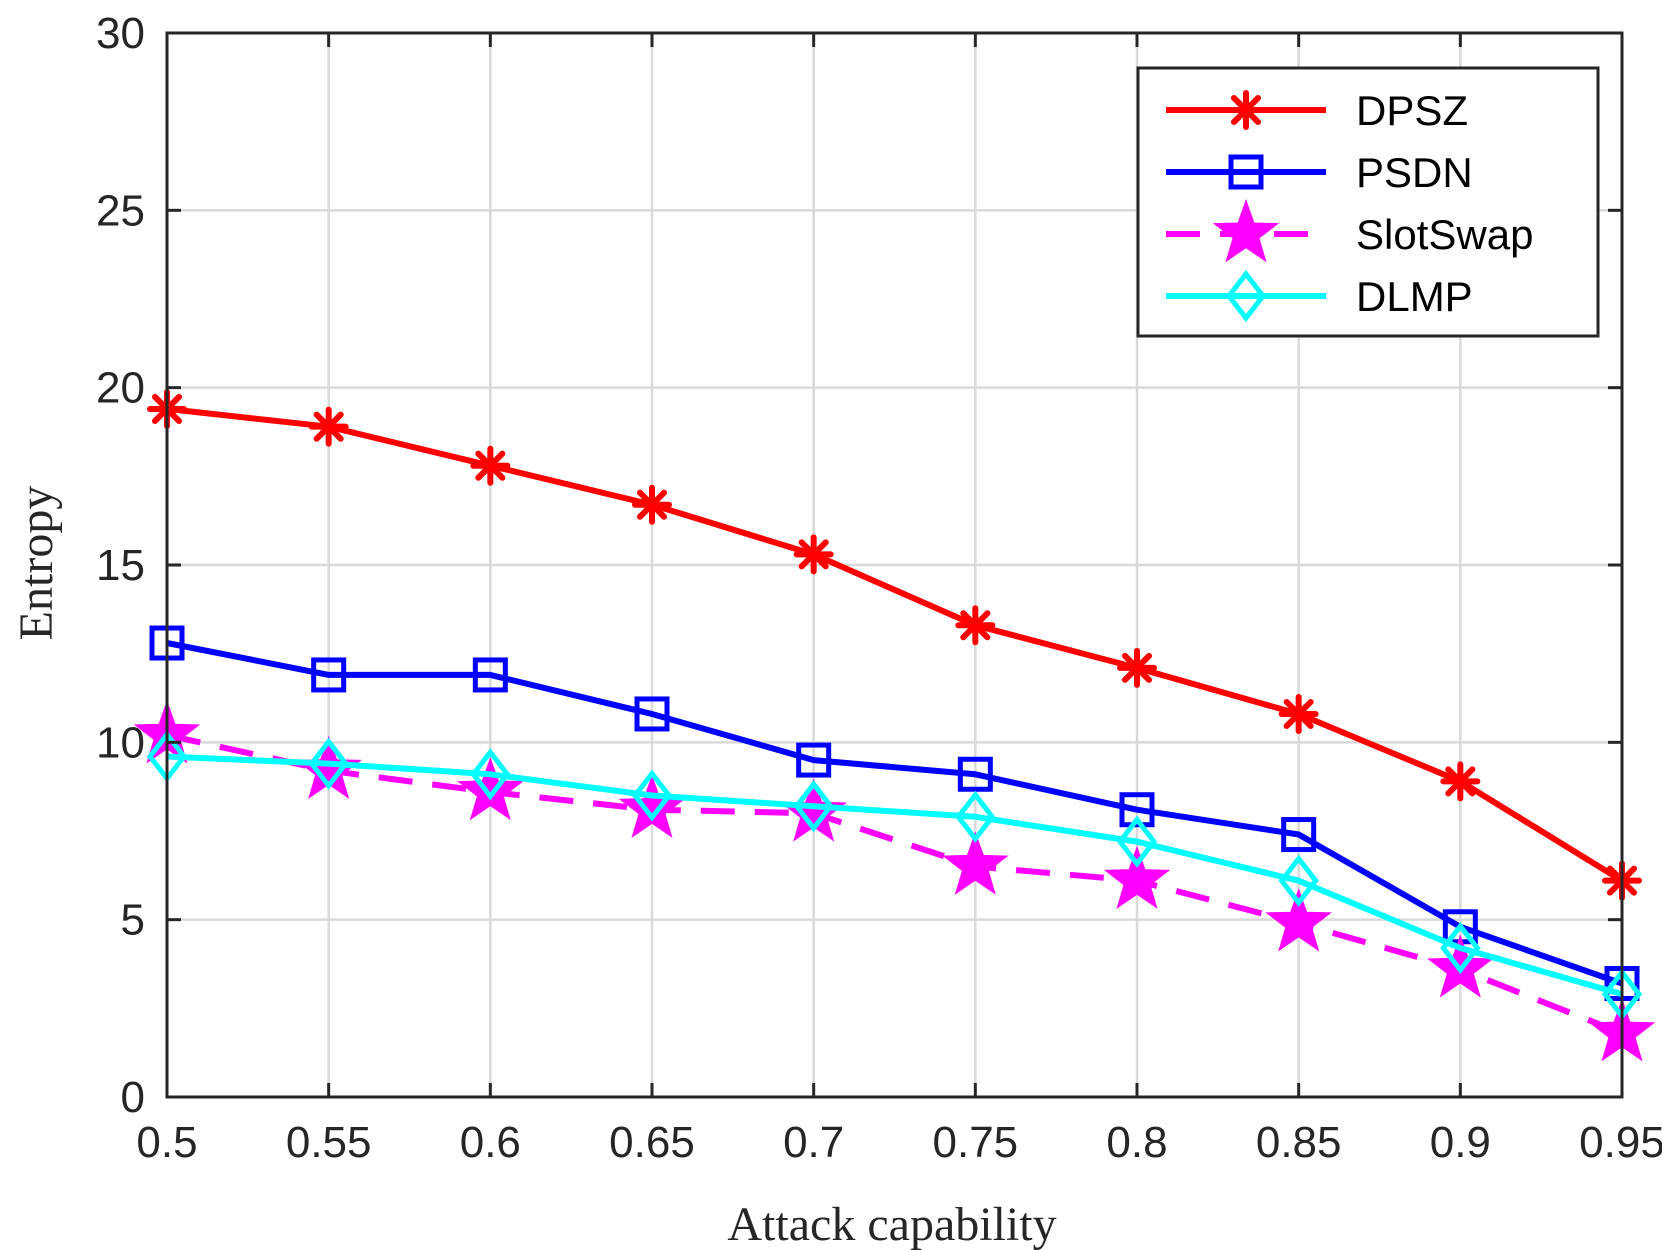  I want to click on legend-entry-dlmp: DLMP, so click(1319, 296).